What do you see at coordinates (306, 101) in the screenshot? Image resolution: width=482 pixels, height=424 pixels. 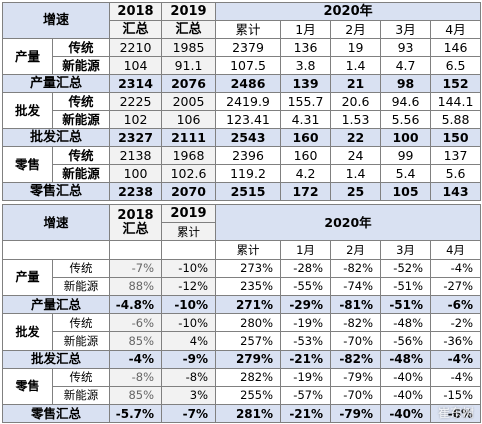 I see `value-cell: 155.7` at bounding box center [306, 101].